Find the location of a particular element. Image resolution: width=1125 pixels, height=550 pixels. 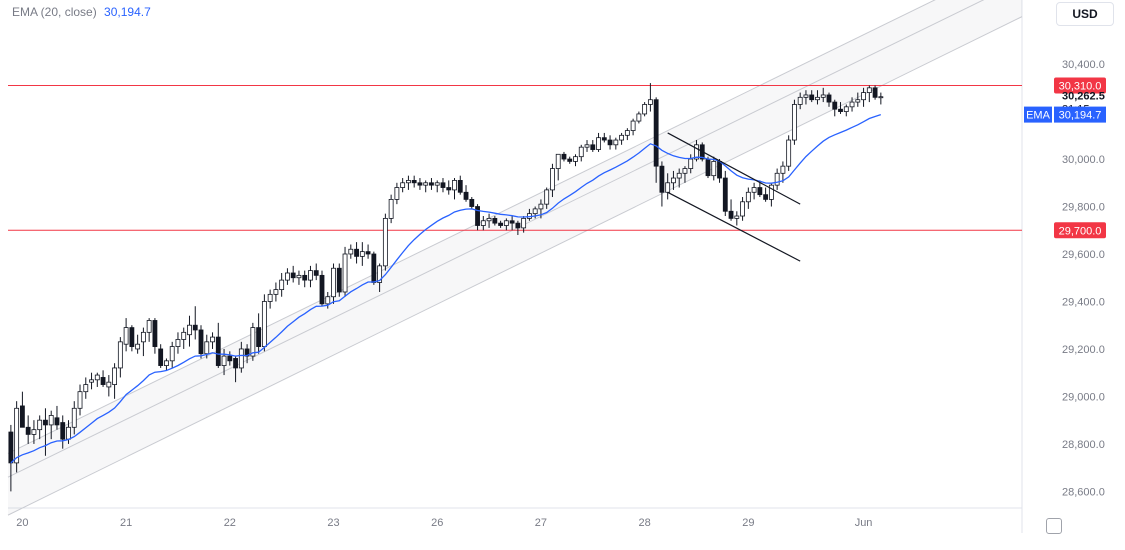

ema-value-label: 30,194.7 is located at coordinates (1080, 116).